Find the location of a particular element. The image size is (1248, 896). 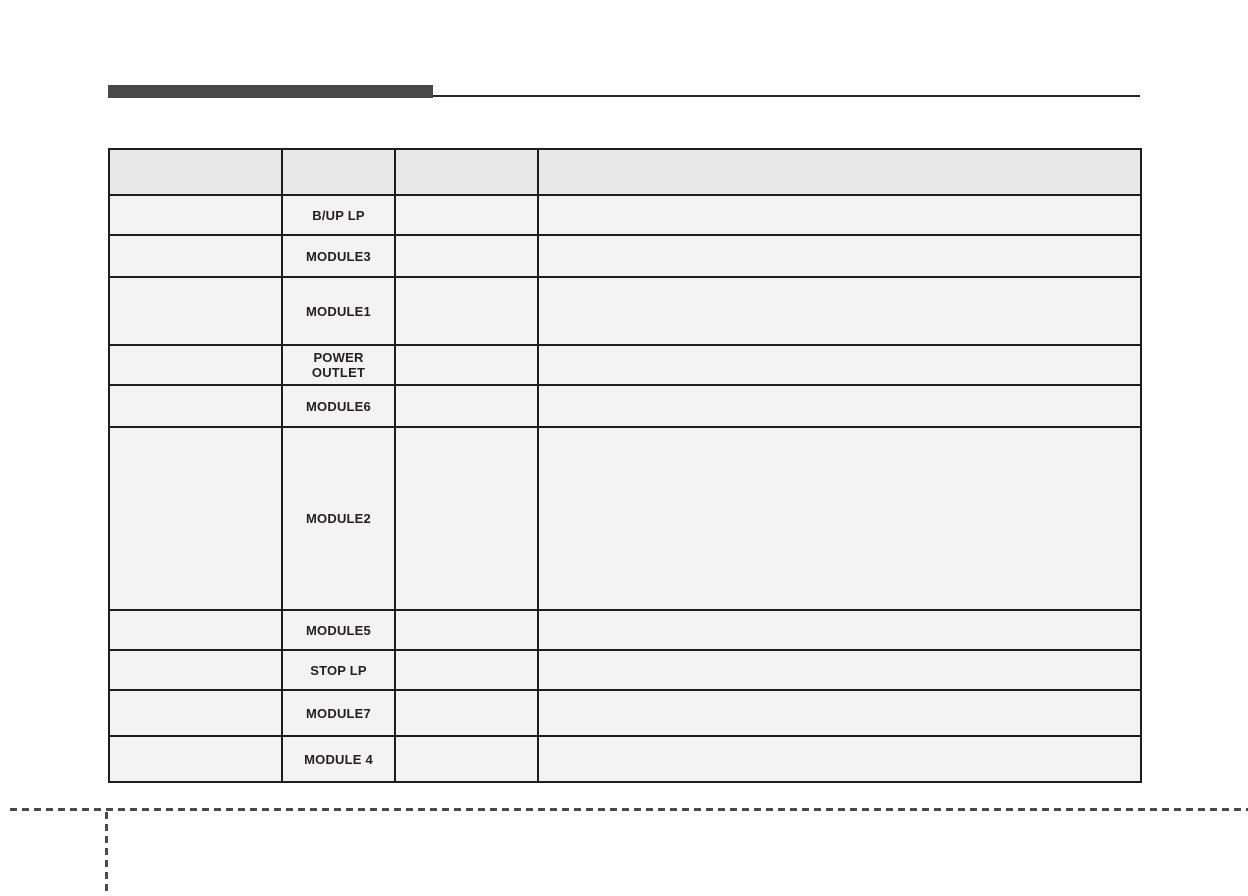

table-row: MODULE3 is located at coordinates (625, 256).